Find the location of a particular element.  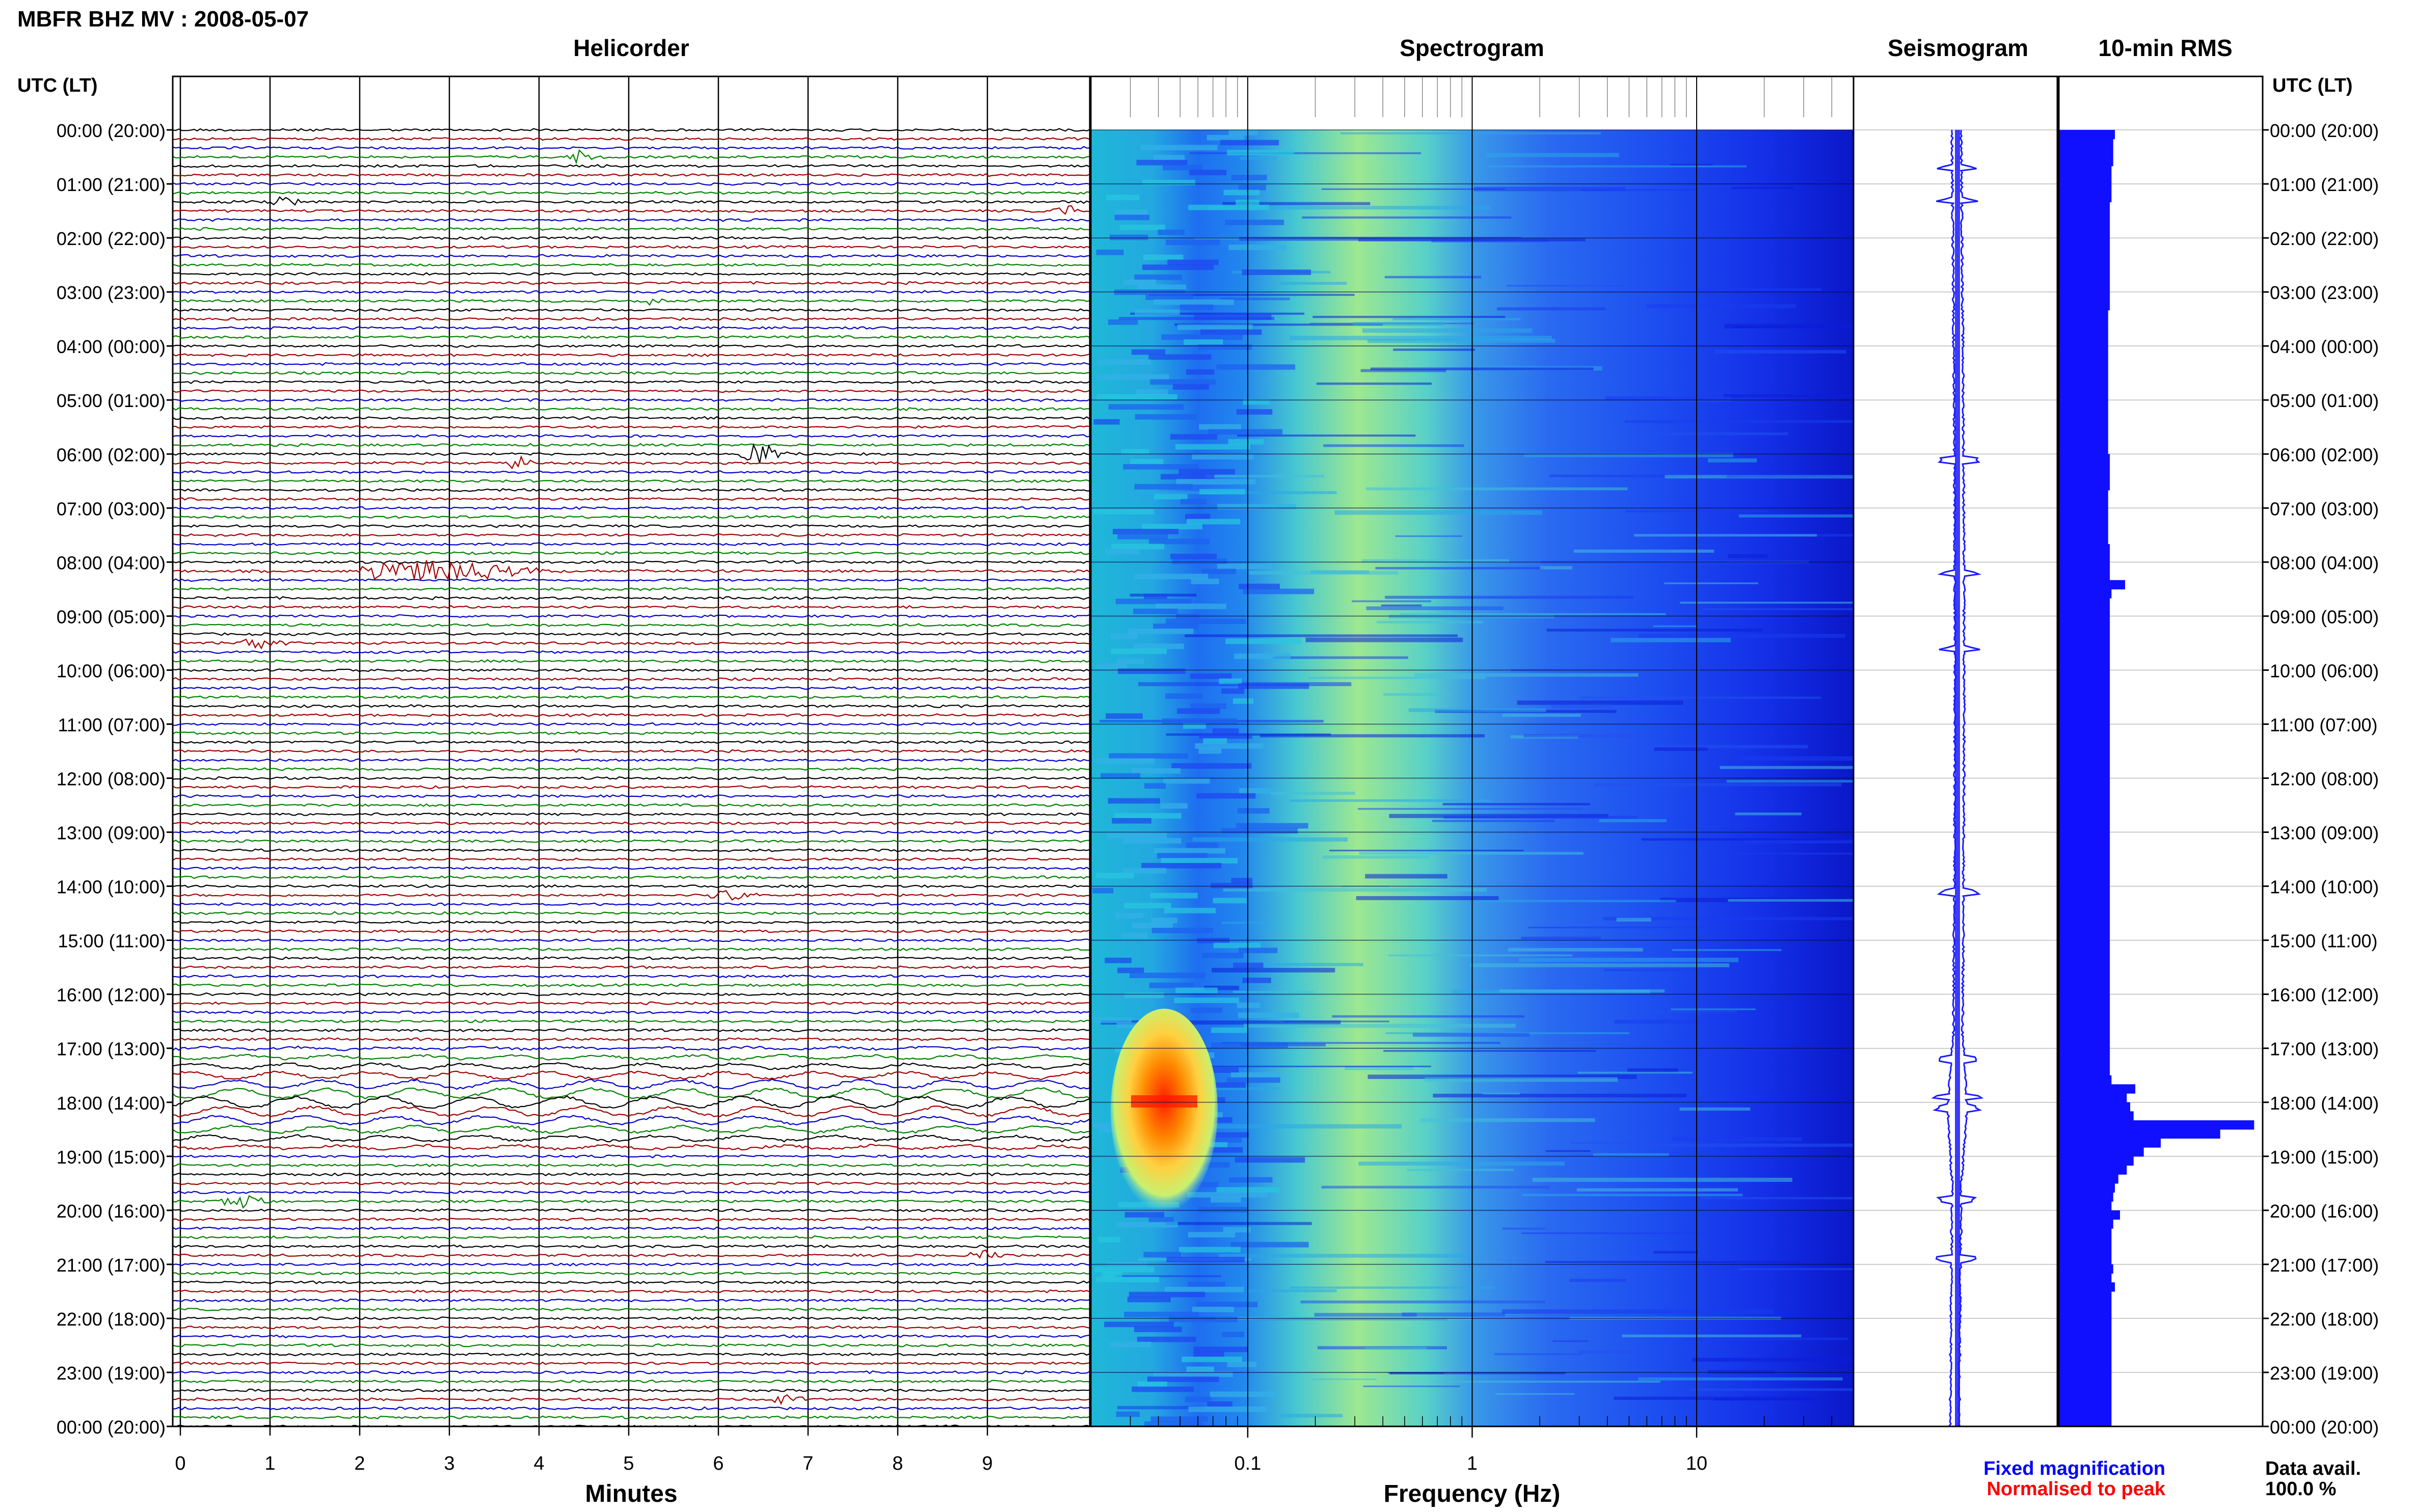

time-label-left: 05:00 (01:00) is located at coordinates (112, 401).